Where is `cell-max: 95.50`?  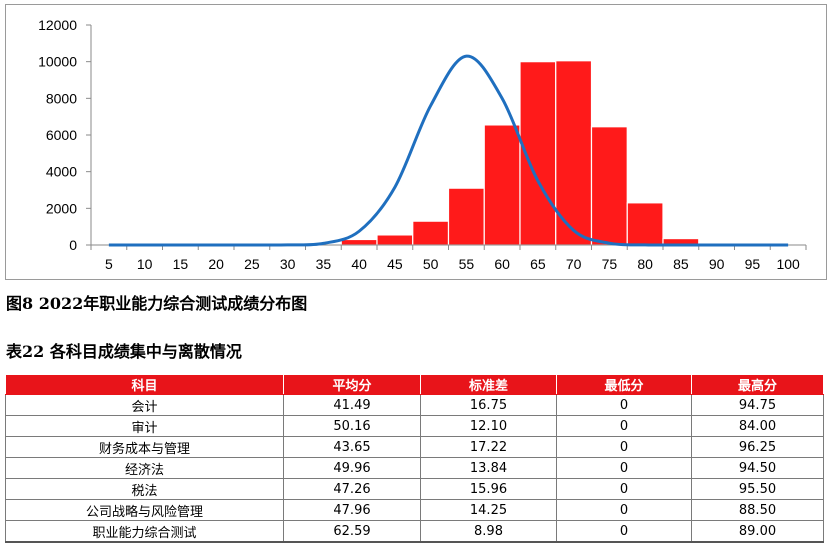 cell-max: 95.50 is located at coordinates (757, 489).